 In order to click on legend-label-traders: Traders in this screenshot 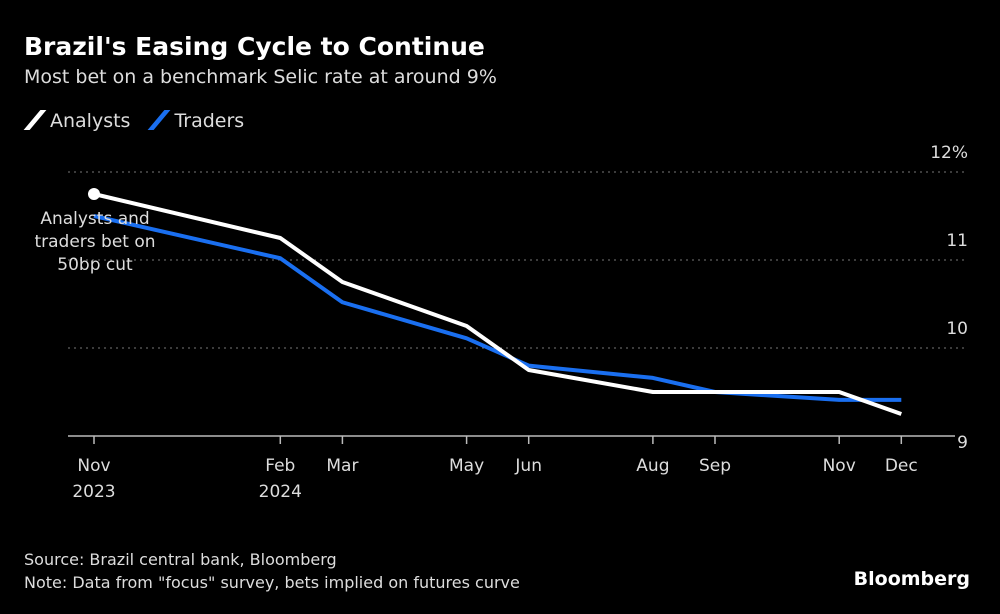, I will do `click(209, 121)`.